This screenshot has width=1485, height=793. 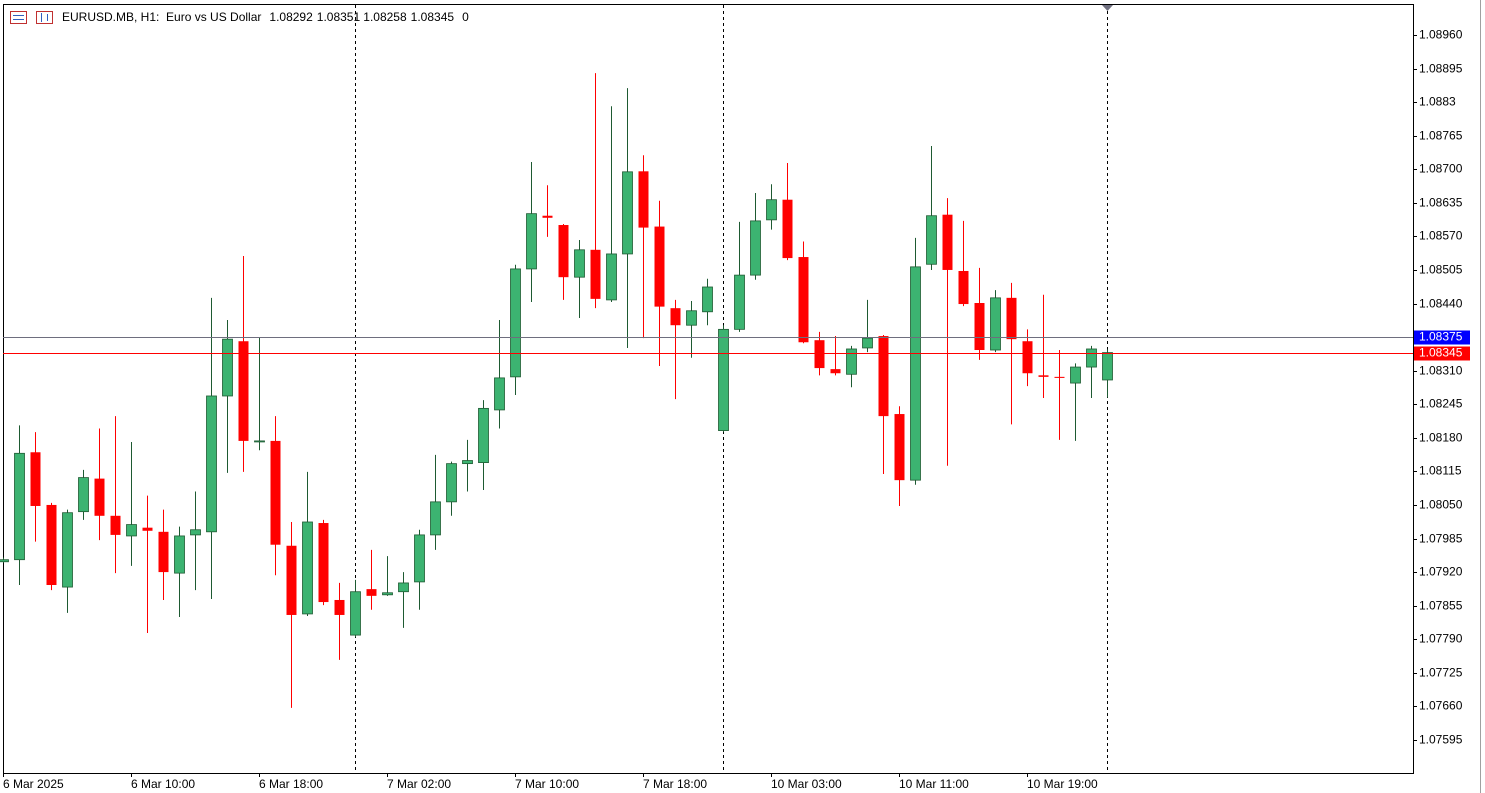 I want to click on y-tick-label: 1.07985, so click(x=1441, y=539).